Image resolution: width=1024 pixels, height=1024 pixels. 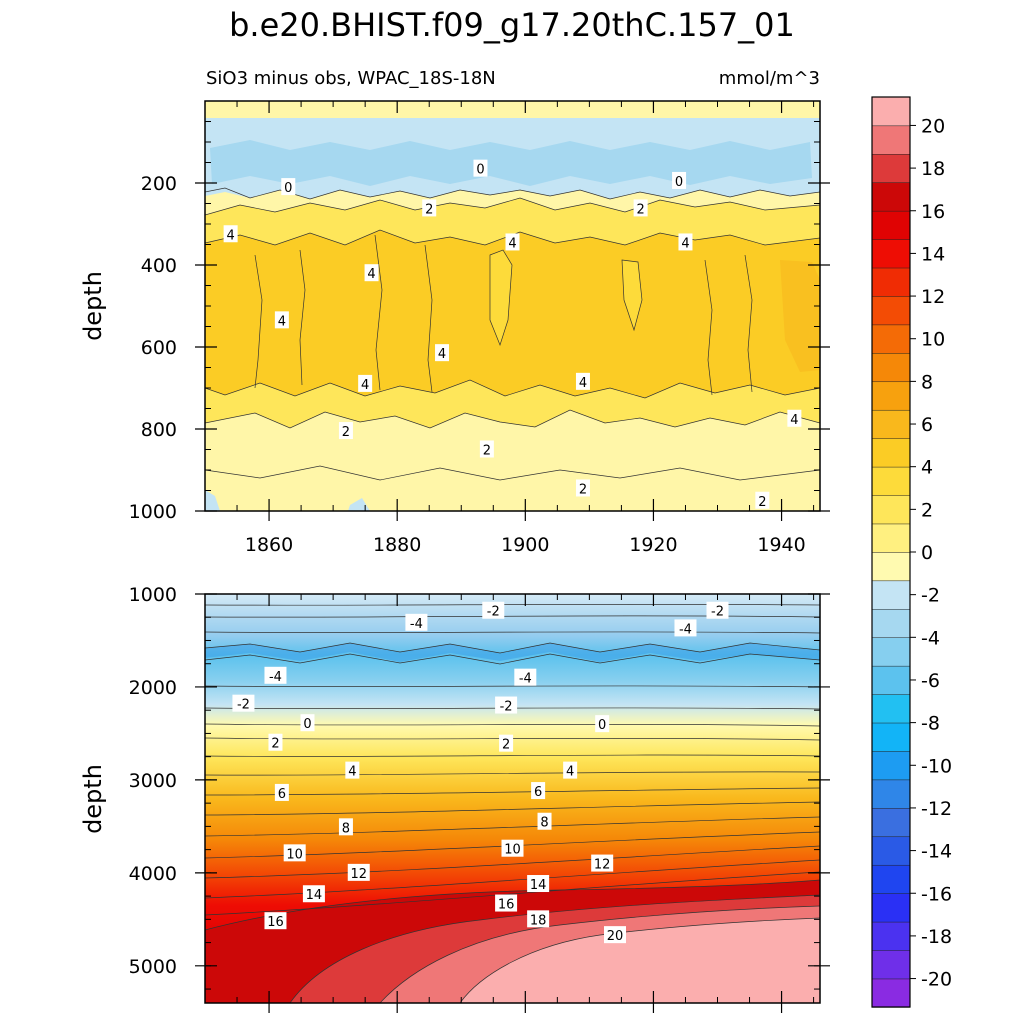 I want to click on lower-ylabel: depth, so click(x=93, y=799).